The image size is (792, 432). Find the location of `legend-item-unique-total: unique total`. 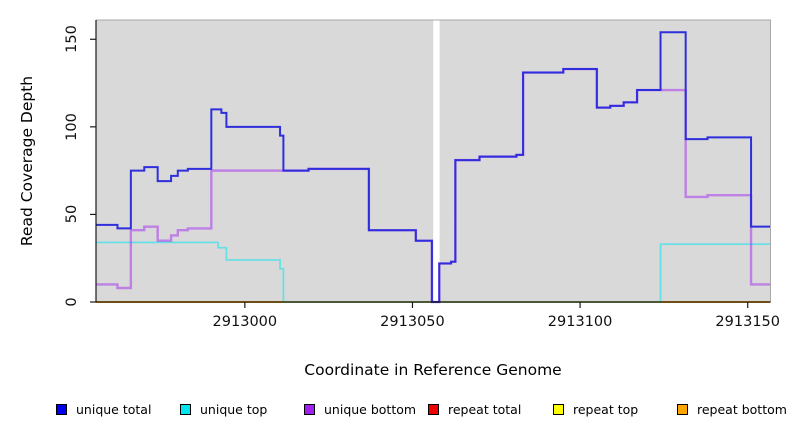

legend-item-unique-total: unique total is located at coordinates (103, 409).